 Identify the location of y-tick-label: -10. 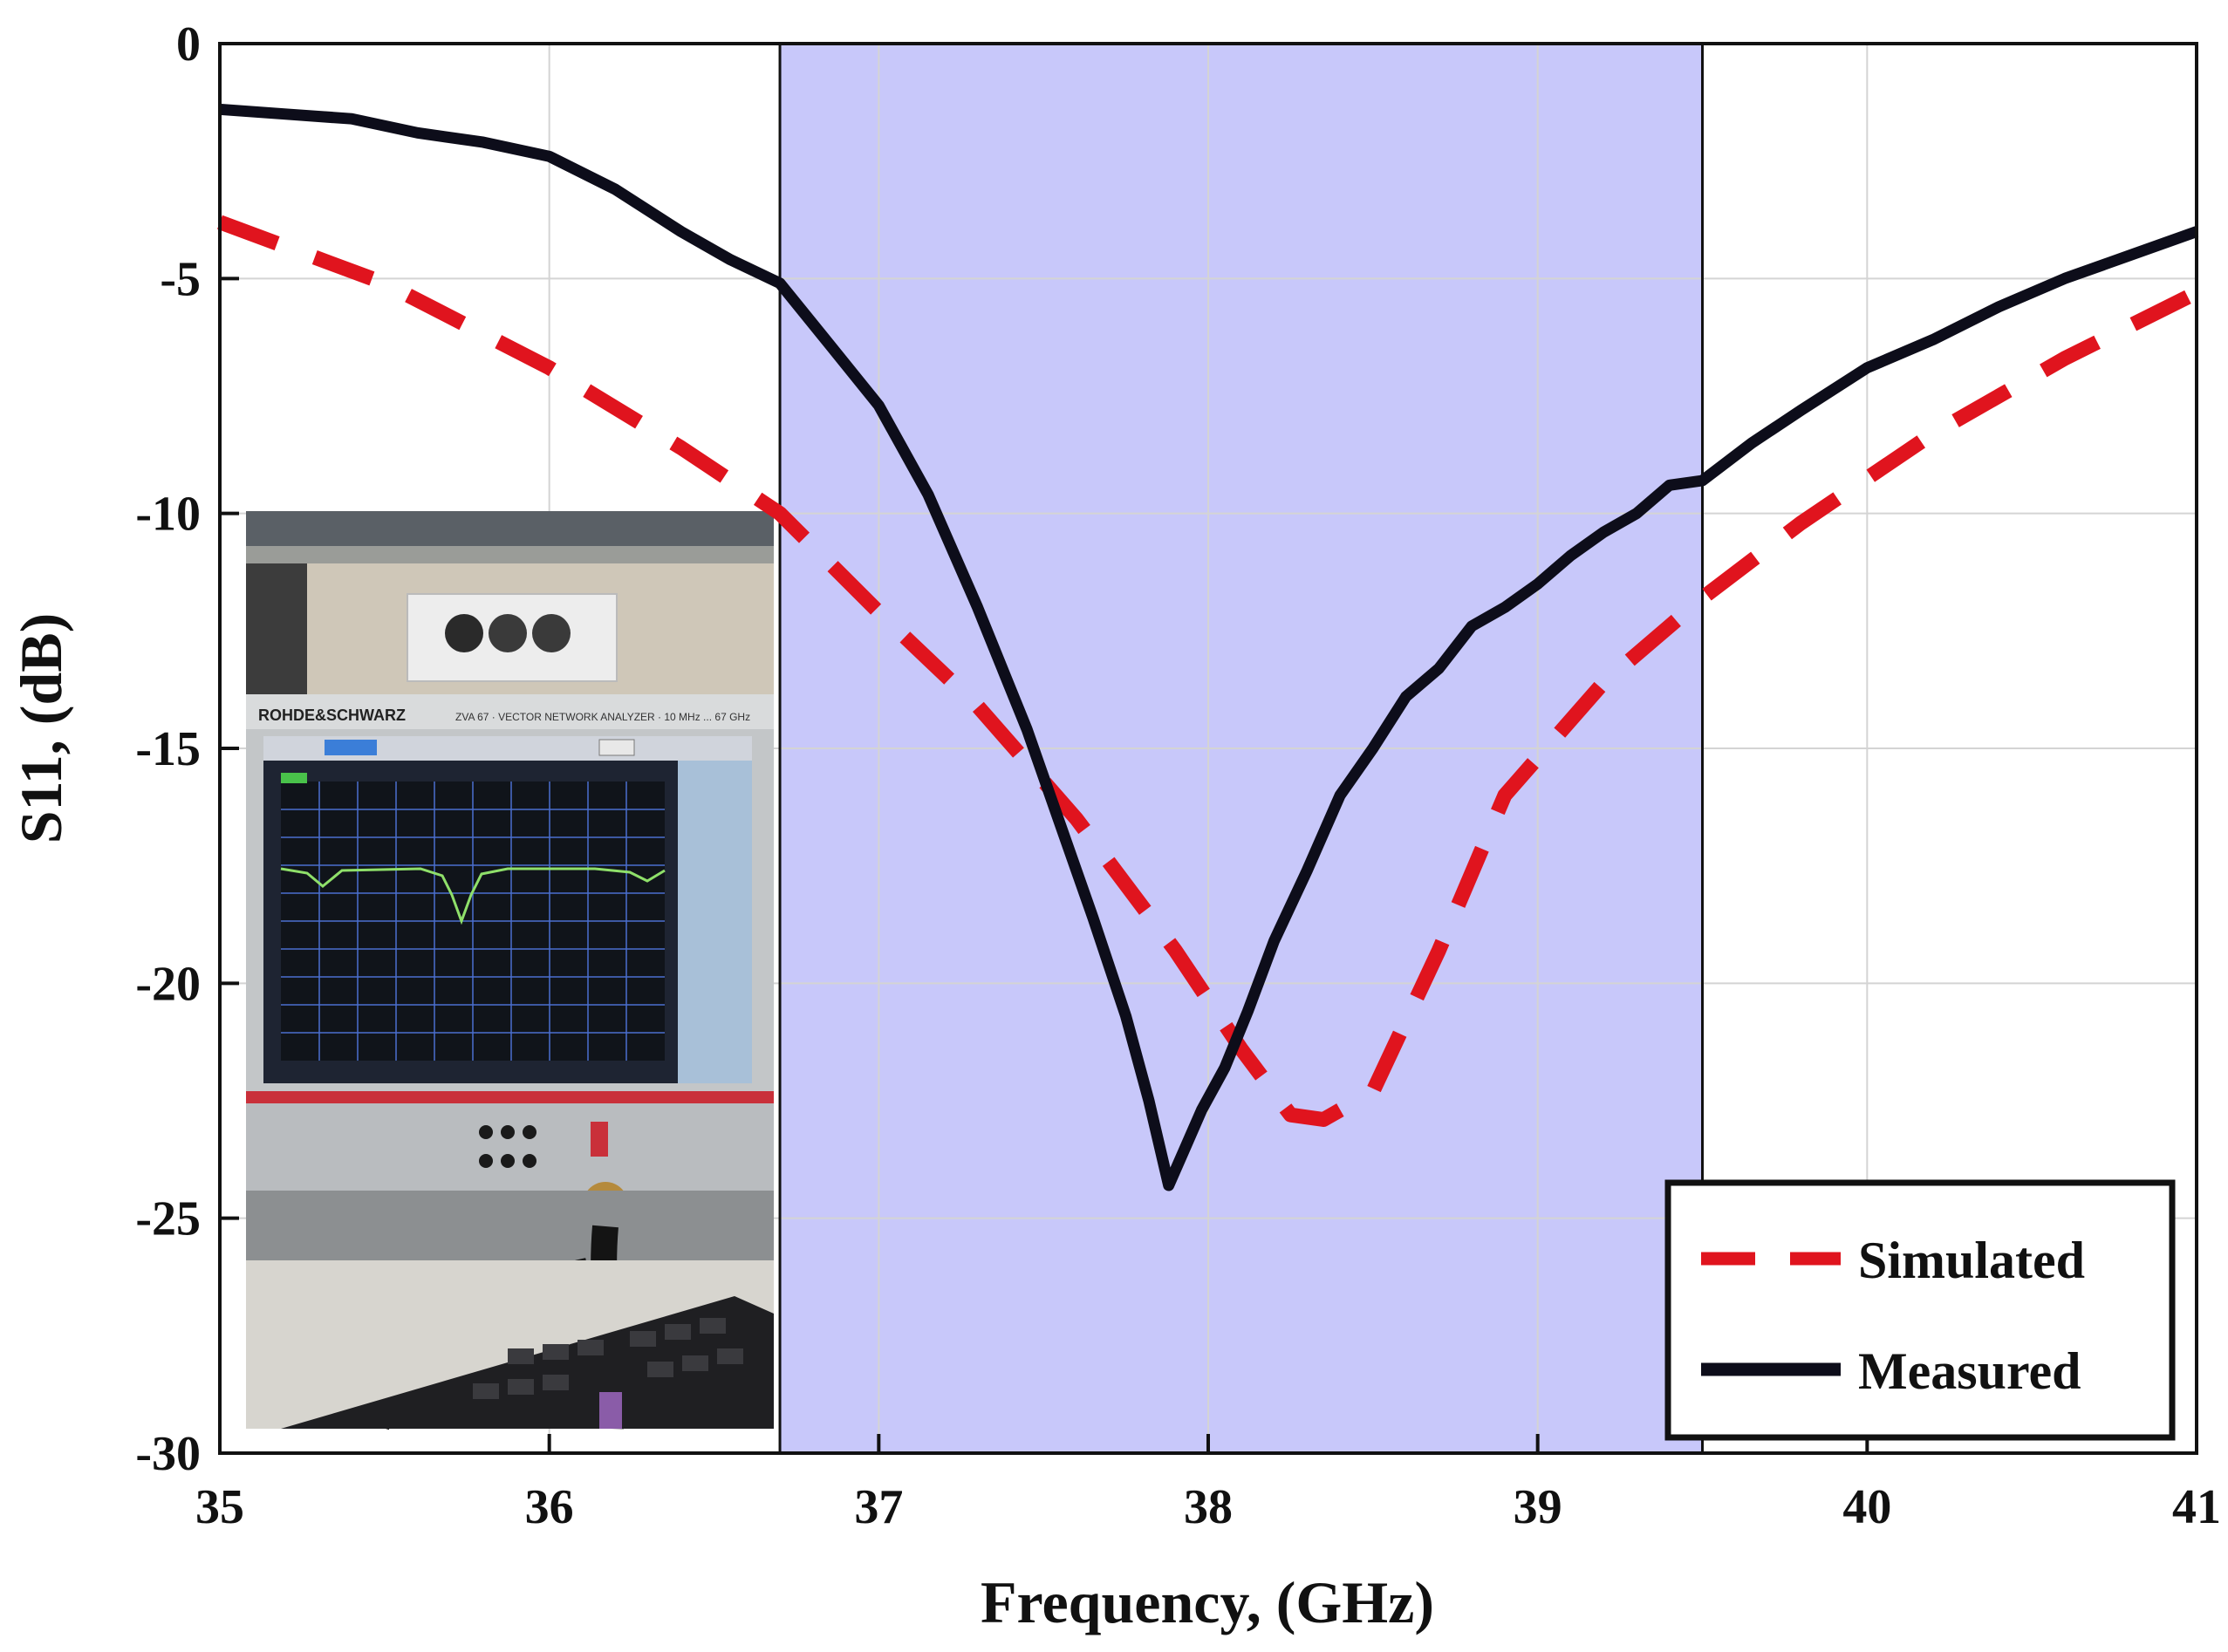
(168, 515).